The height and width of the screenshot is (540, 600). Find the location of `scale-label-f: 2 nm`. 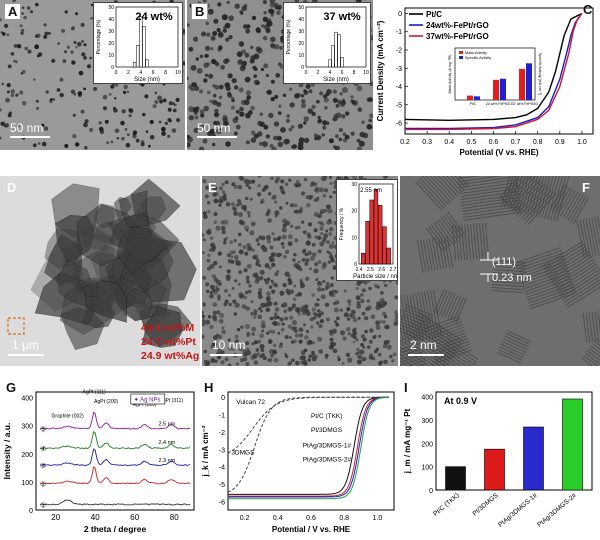

scale-label-f: 2 nm is located at coordinates (423, 345).